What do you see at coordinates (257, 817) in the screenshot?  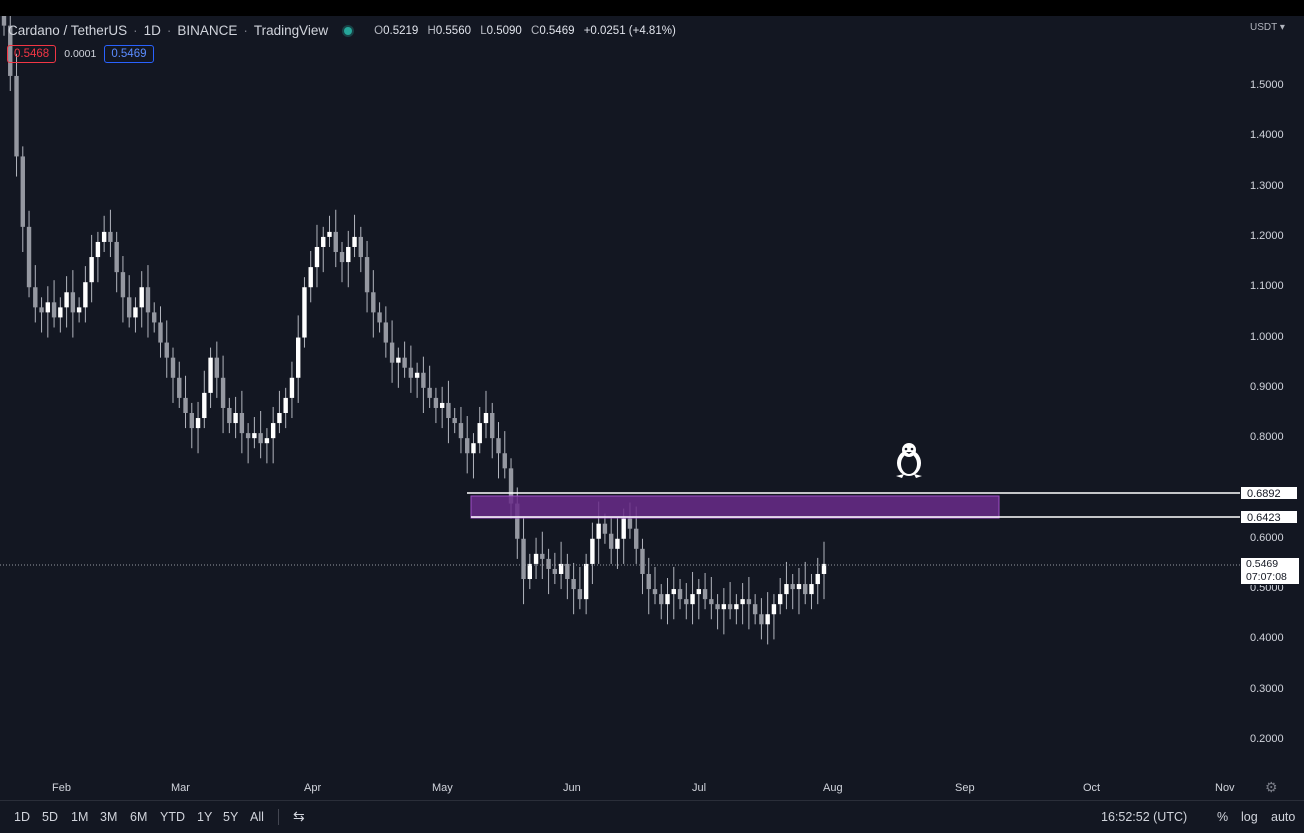 I see `timeframe-all: All` at bounding box center [257, 817].